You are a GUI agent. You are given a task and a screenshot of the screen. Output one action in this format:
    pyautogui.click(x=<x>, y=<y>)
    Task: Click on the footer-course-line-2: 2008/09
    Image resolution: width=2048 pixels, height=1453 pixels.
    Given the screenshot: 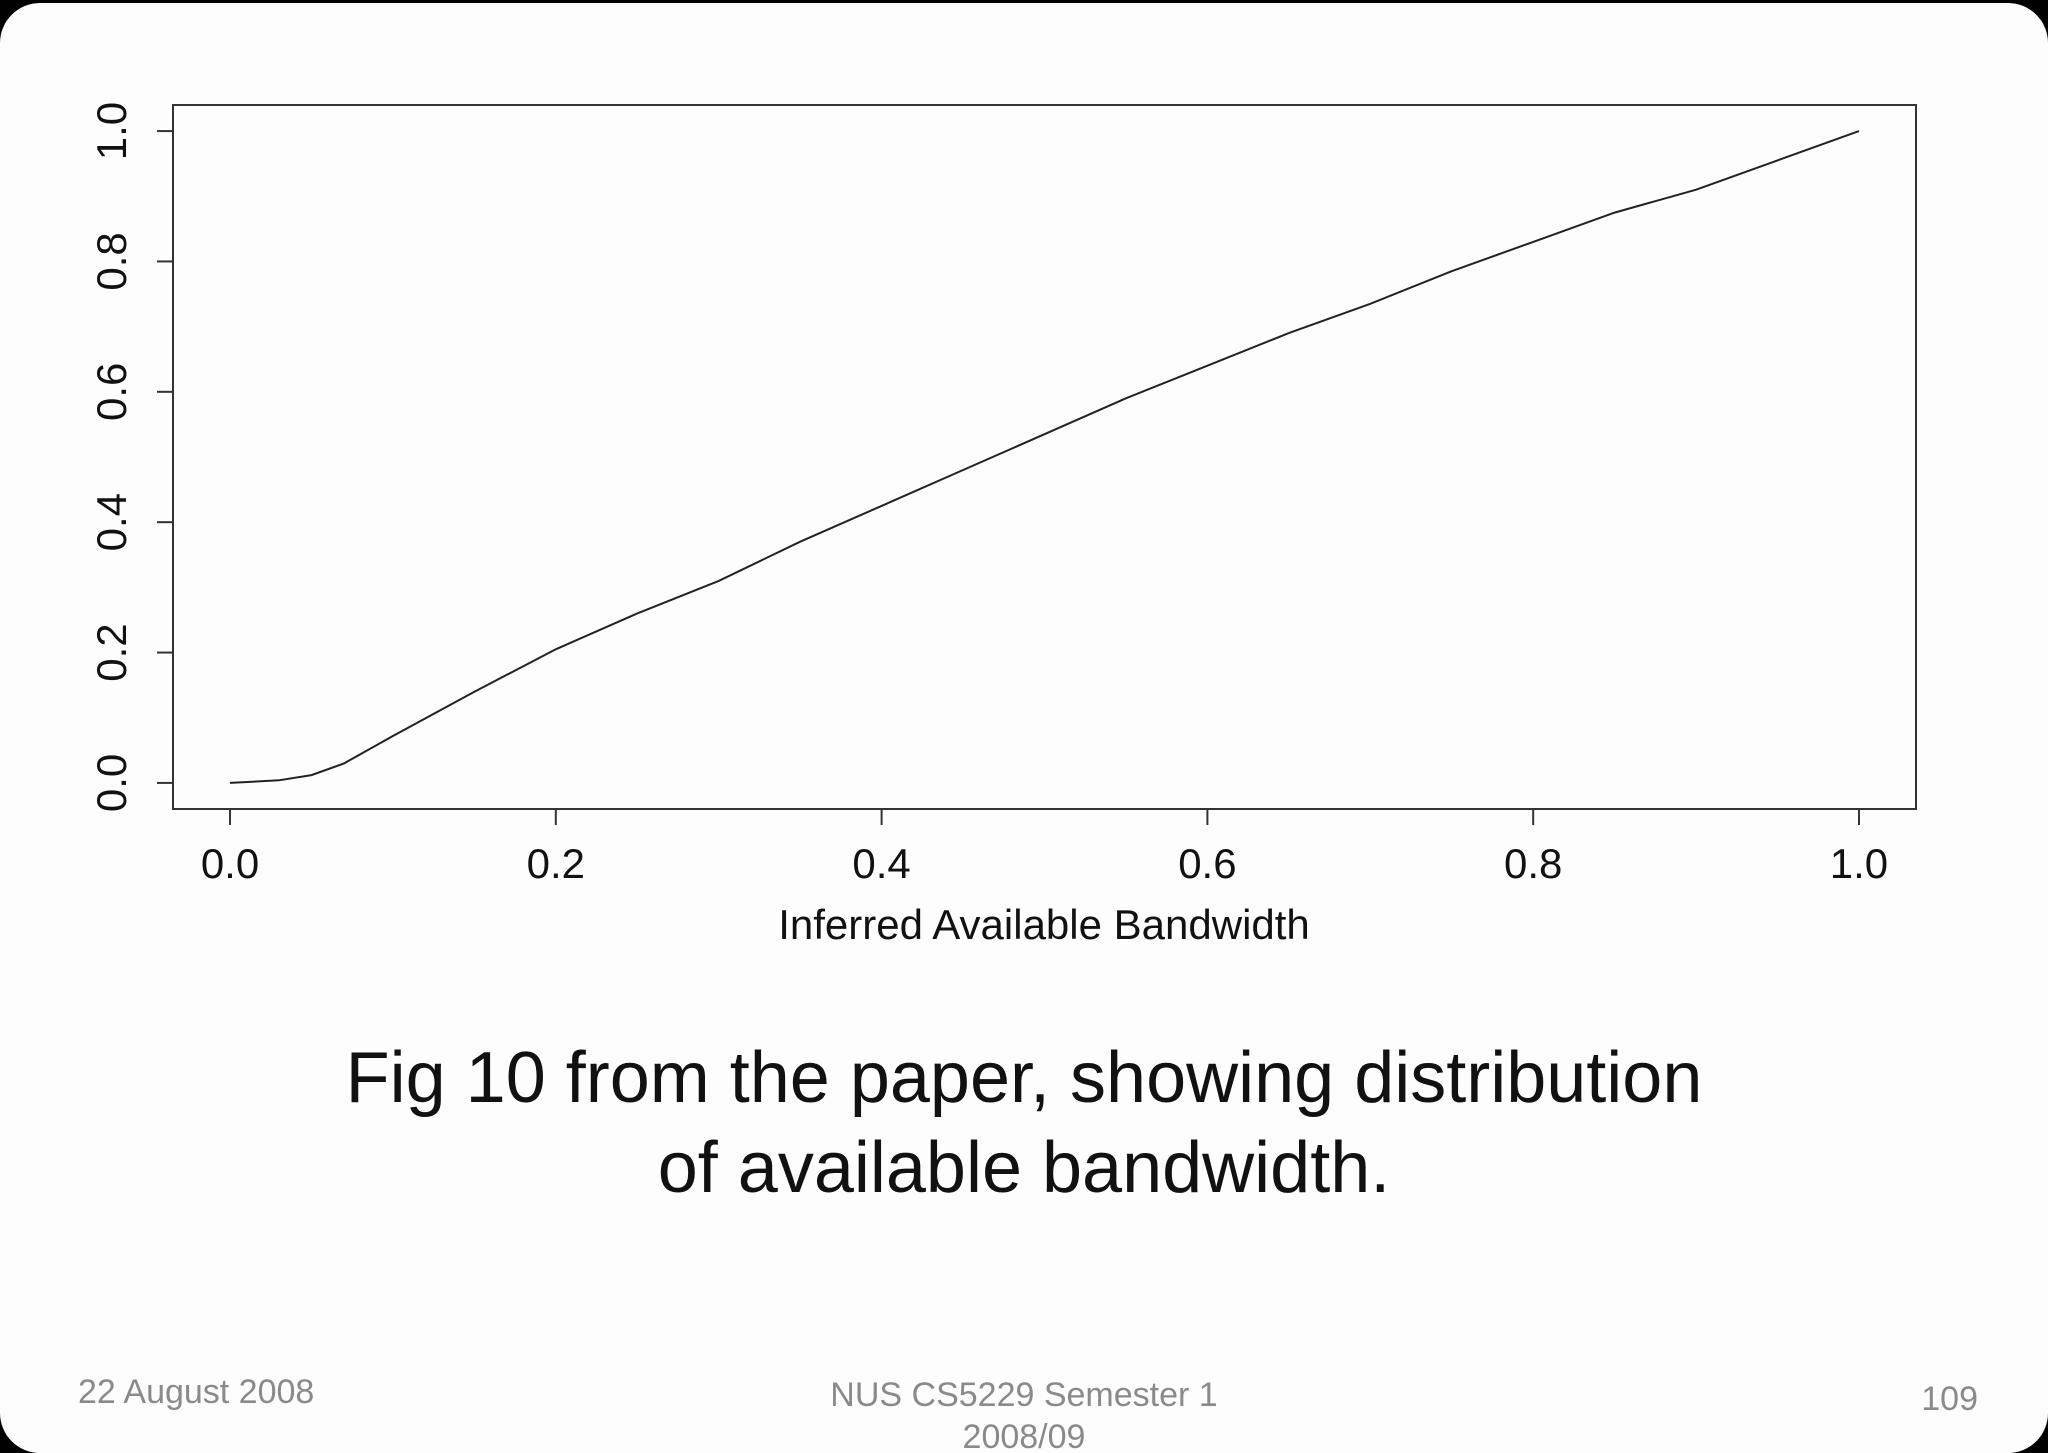 What is the action you would take?
    pyautogui.click(x=1024, y=1435)
    